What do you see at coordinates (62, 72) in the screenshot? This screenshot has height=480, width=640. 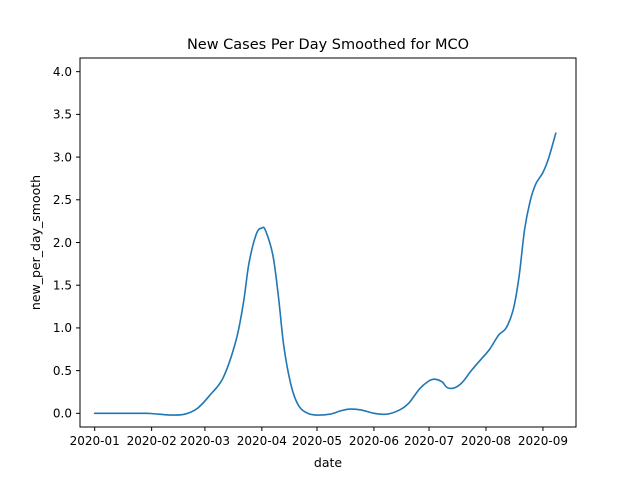 I see `y-tick-label: 4.0` at bounding box center [62, 72].